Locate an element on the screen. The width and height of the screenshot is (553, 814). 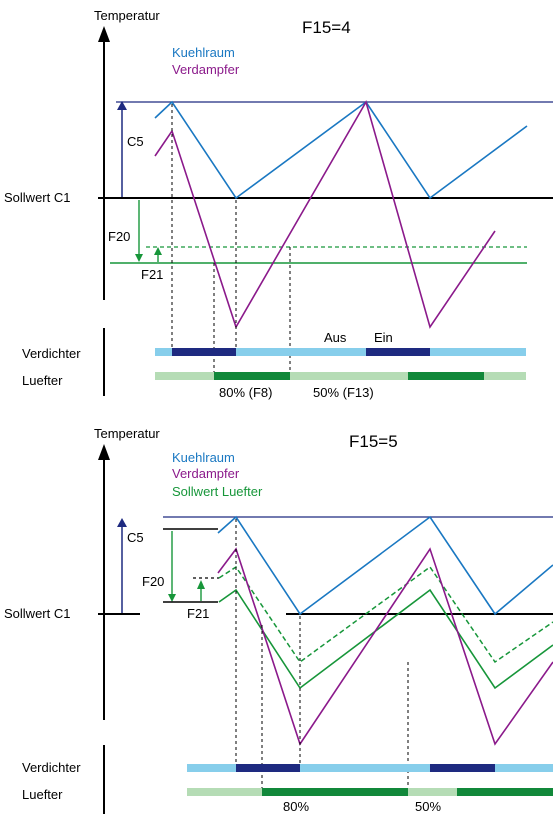
diagram-title: F15=4 is located at coordinates (326, 27).